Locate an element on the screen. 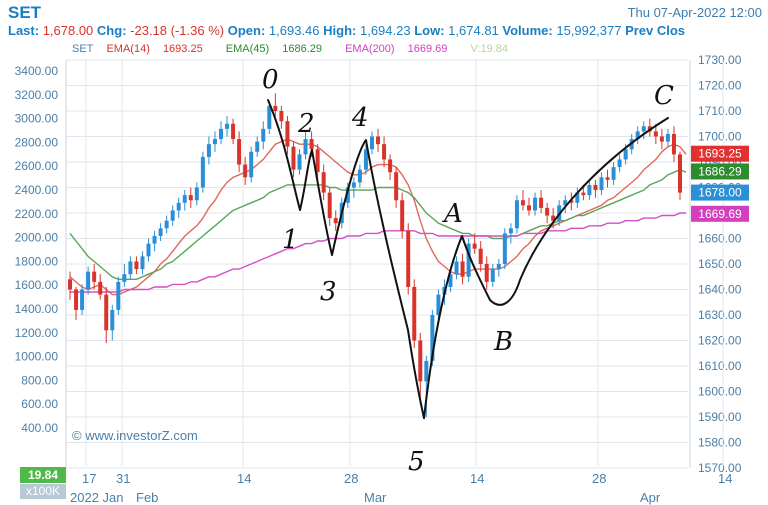 This screenshot has height=505, width=768. wave-label: 1 is located at coordinates (290, 240).